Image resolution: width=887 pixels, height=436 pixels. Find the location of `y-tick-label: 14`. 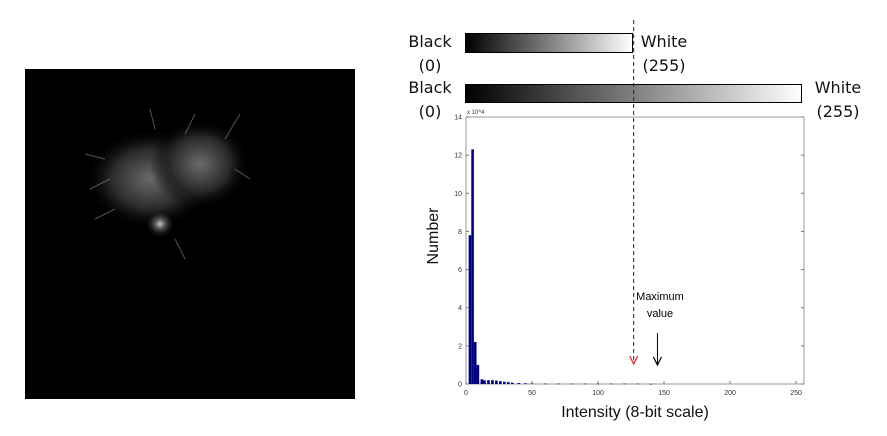

y-tick-label: 14 is located at coordinates (458, 118).